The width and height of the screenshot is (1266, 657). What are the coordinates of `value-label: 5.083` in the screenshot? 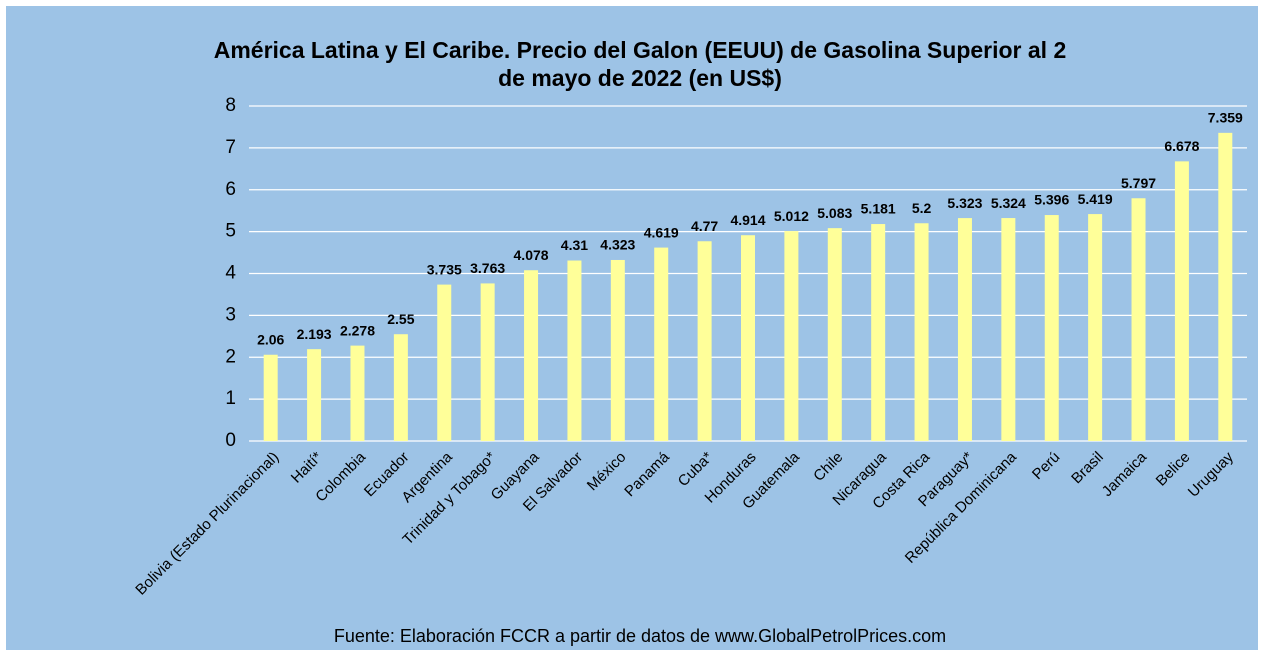 It's located at (834, 213).